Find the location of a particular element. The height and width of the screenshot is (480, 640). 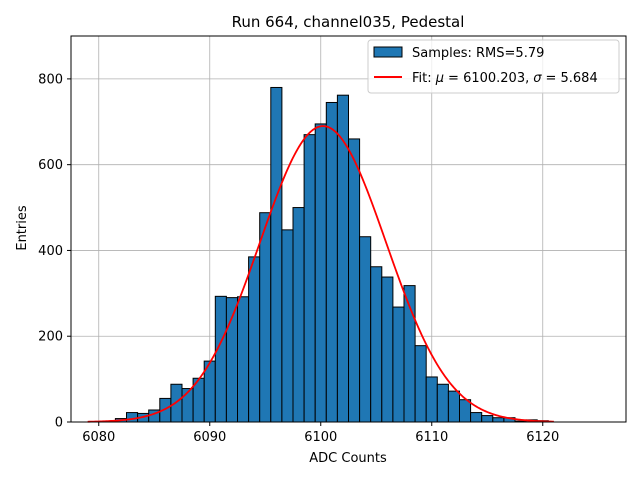

y-tick-label: 600 is located at coordinates (50, 165).